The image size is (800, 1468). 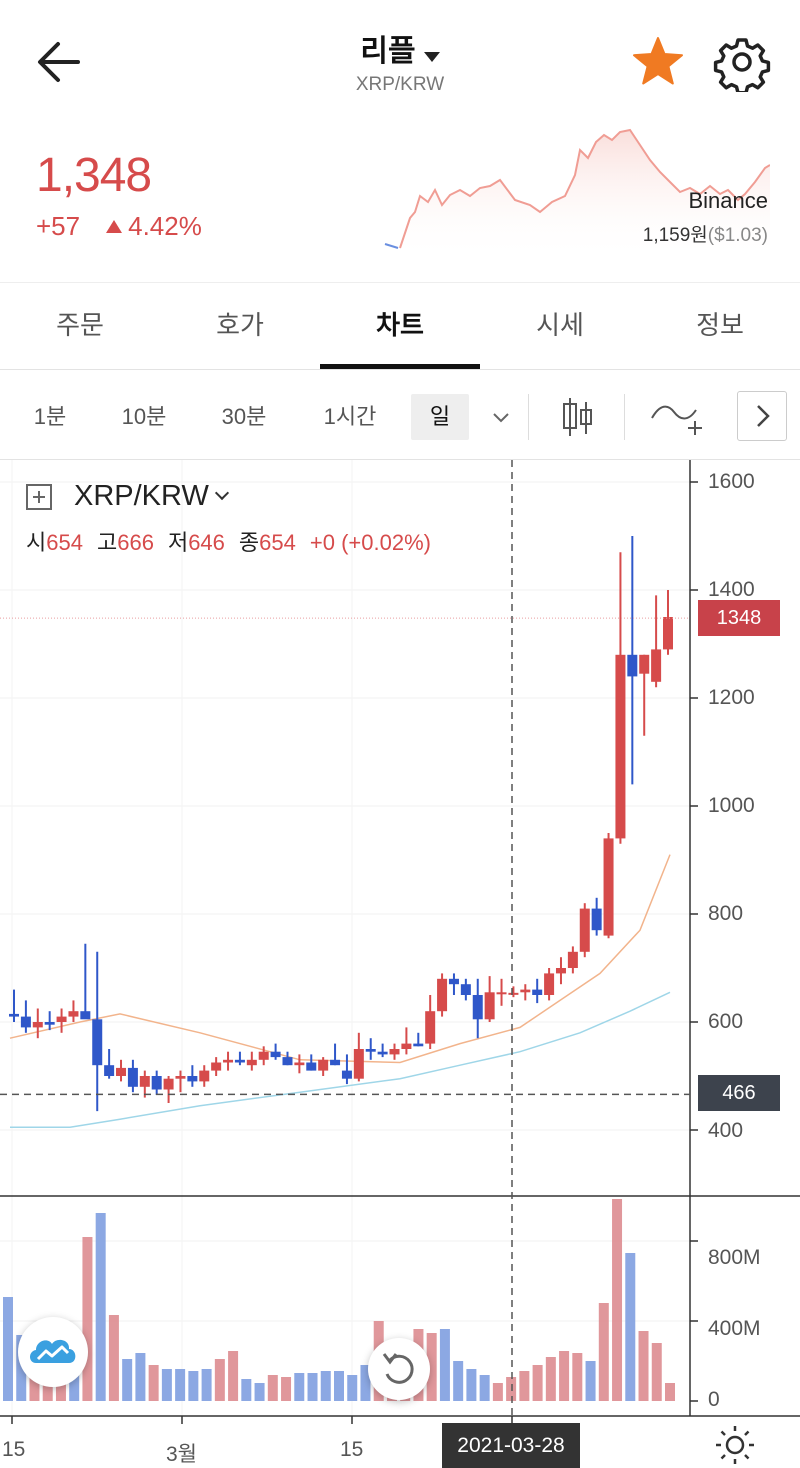 What do you see at coordinates (235, 518) in the screenshot?
I see `chart-legend: XRP/KRW 시654 고666 저646 종654 +0 (+0.02%)` at bounding box center [235, 518].